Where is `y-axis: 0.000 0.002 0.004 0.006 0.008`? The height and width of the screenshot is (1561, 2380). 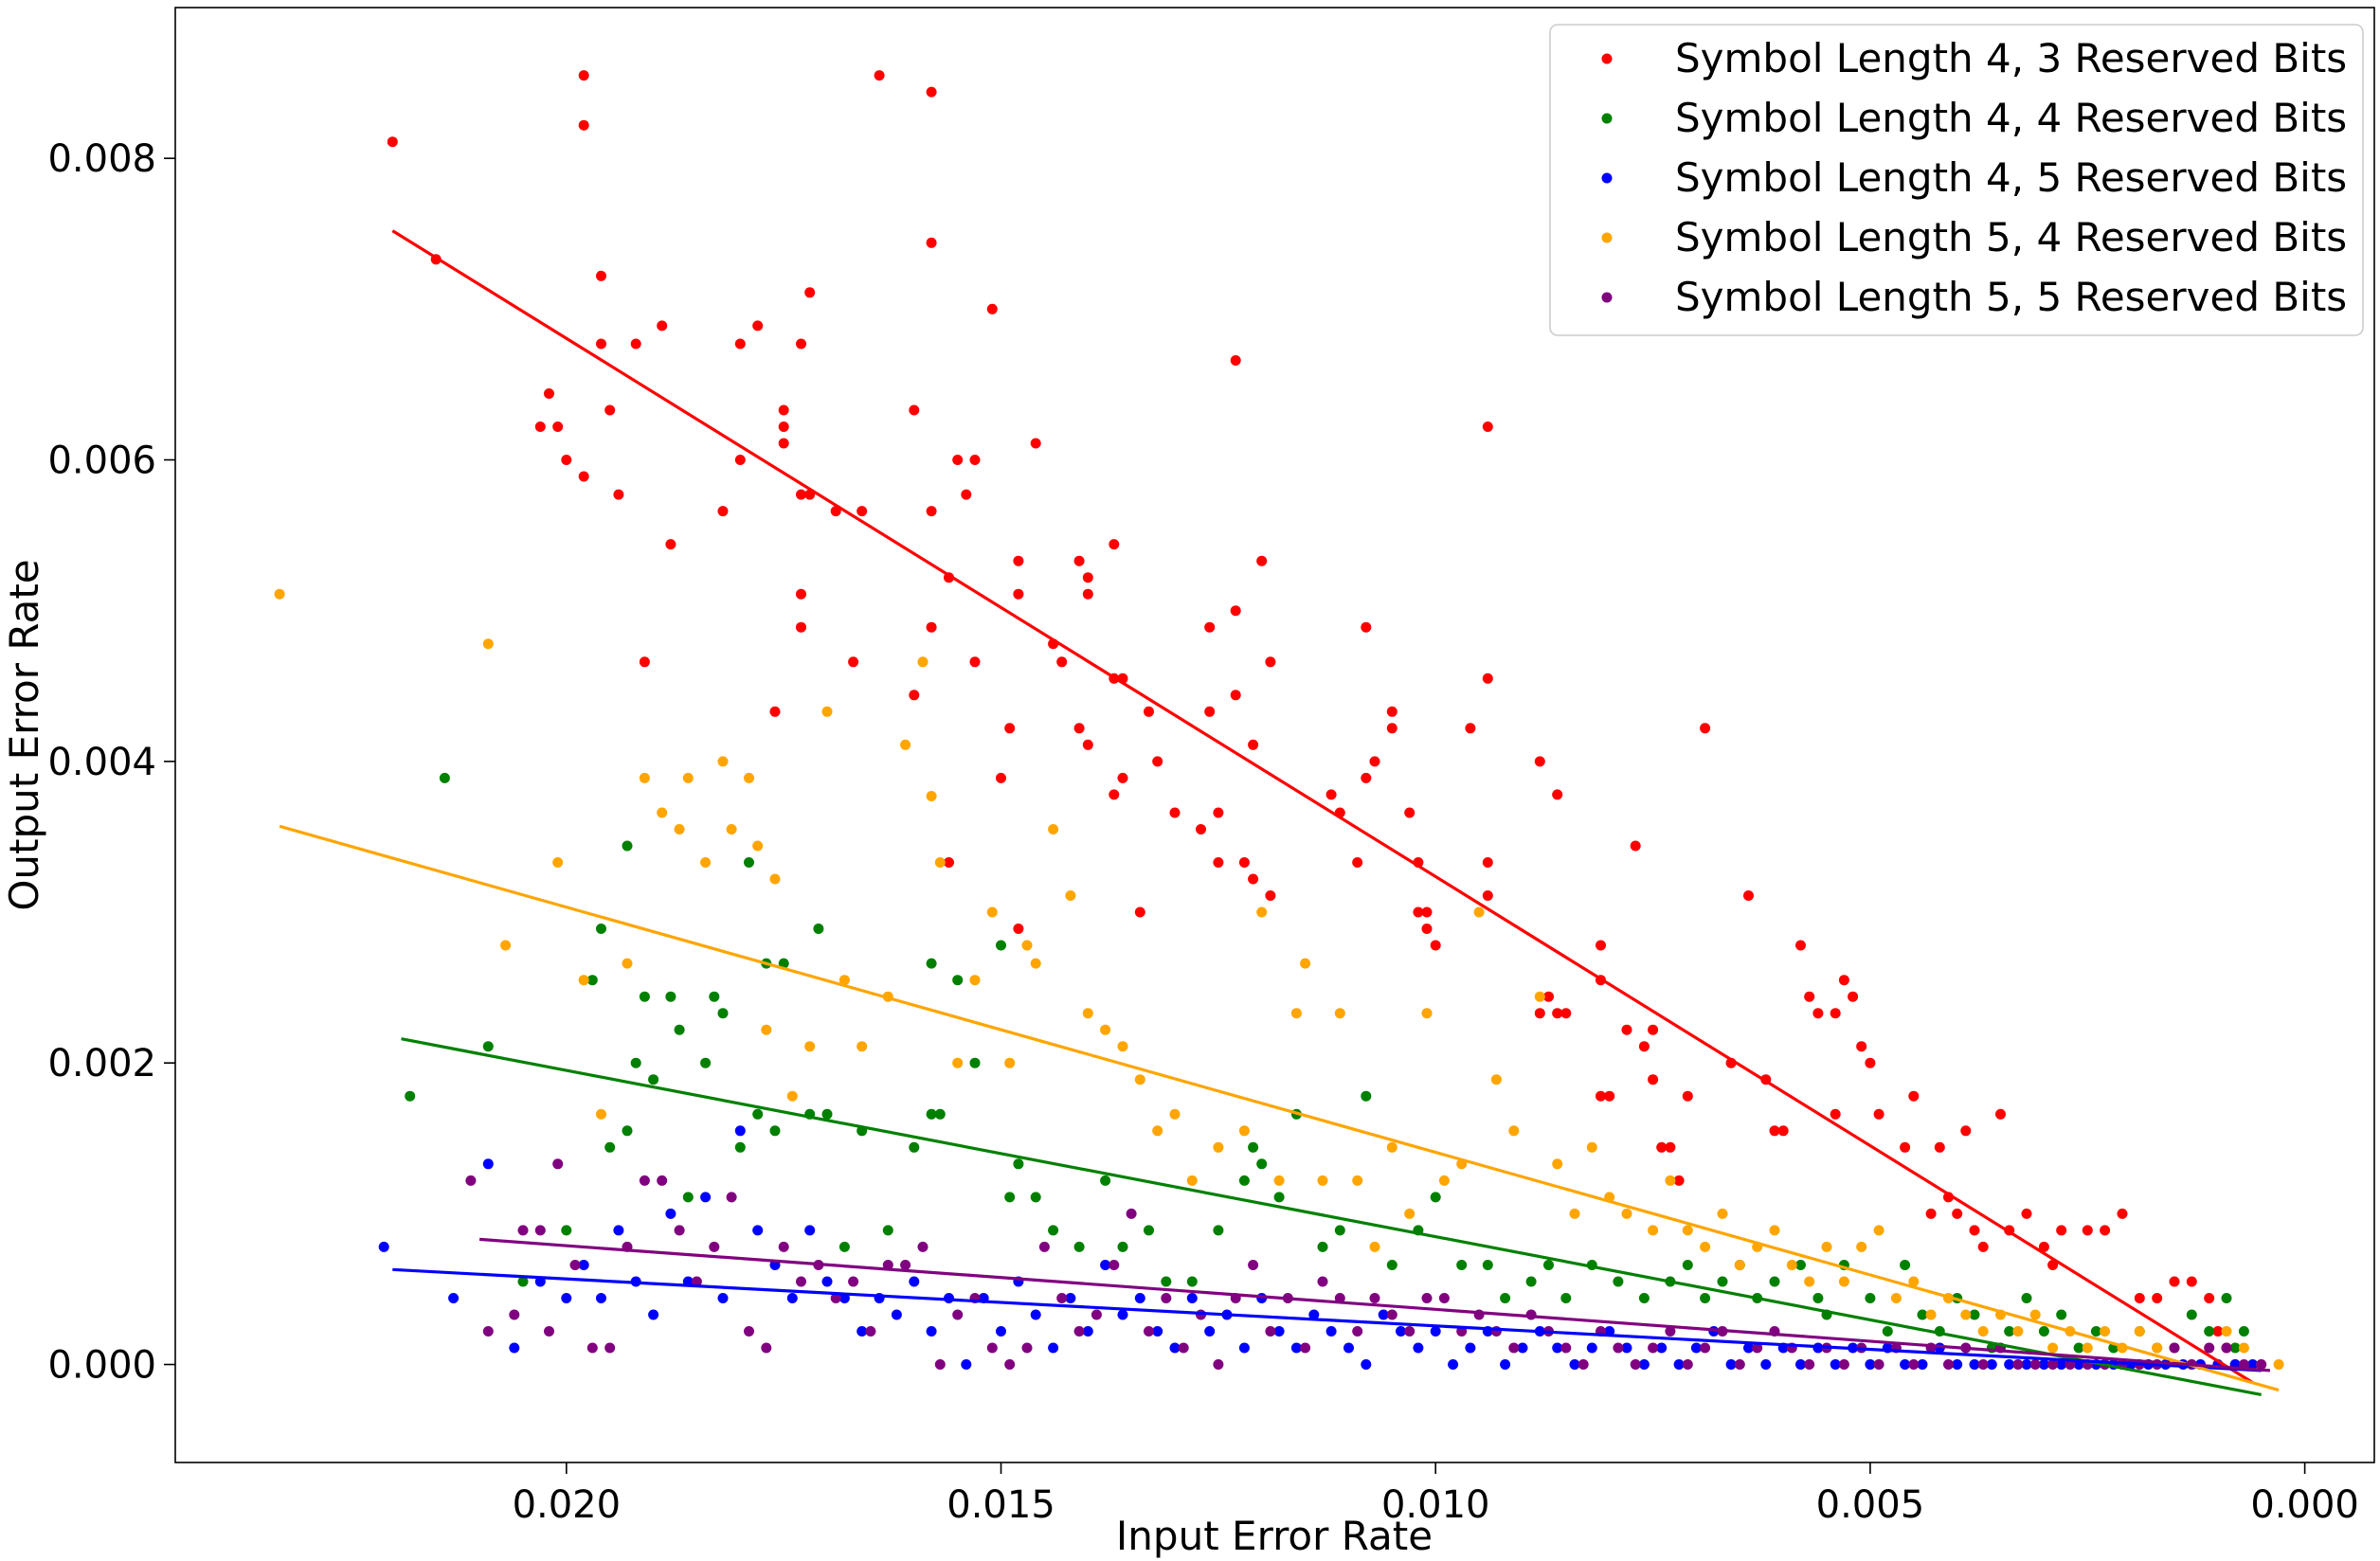
y-axis: 0.000 0.002 0.004 0.006 0.008 is located at coordinates (111, 762).